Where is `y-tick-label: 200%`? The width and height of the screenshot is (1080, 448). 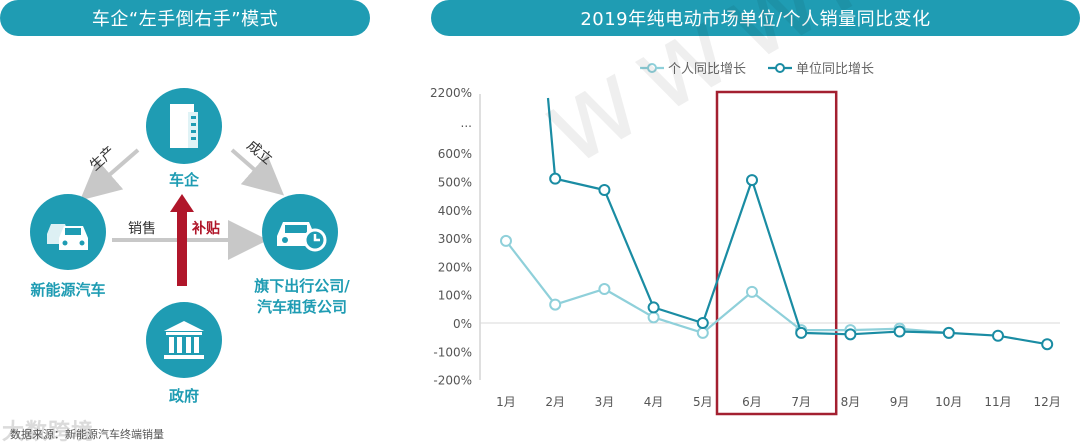
y-tick-label: 200% is located at coordinates (455, 267).